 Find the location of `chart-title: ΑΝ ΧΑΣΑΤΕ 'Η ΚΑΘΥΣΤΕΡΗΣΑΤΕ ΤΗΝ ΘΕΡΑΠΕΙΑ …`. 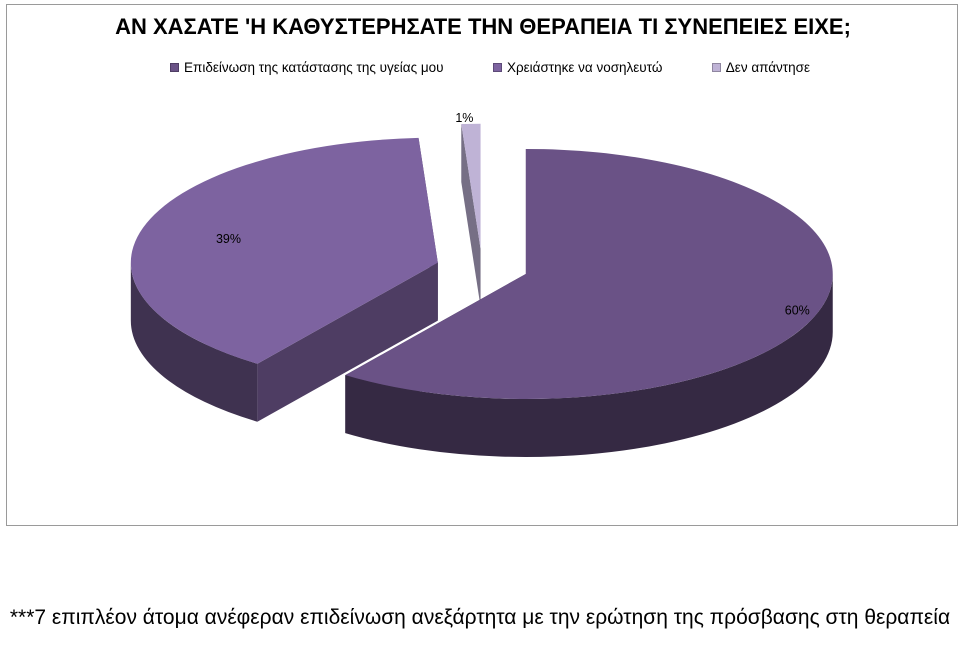

chart-title: ΑΝ ΧΑΣΑΤΕ 'Η ΚΑΘΥΣΤΕΡΗΣΑΤΕ ΤΗΝ ΘΕΡΑΠΕΙΑ … is located at coordinates (483, 26).